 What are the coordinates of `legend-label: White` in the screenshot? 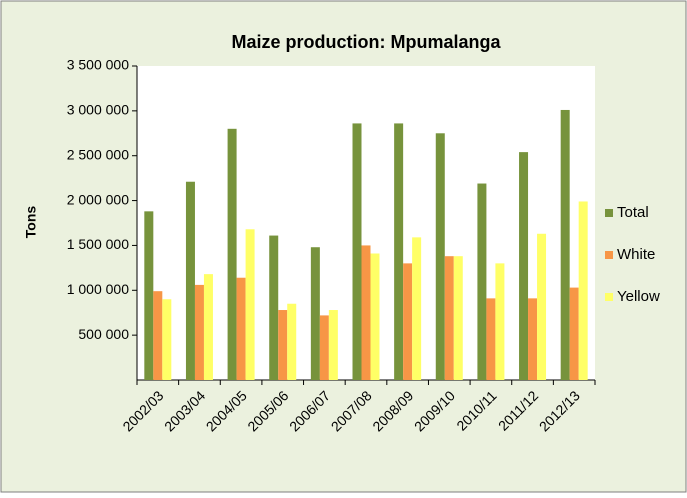 It's located at (636, 254).